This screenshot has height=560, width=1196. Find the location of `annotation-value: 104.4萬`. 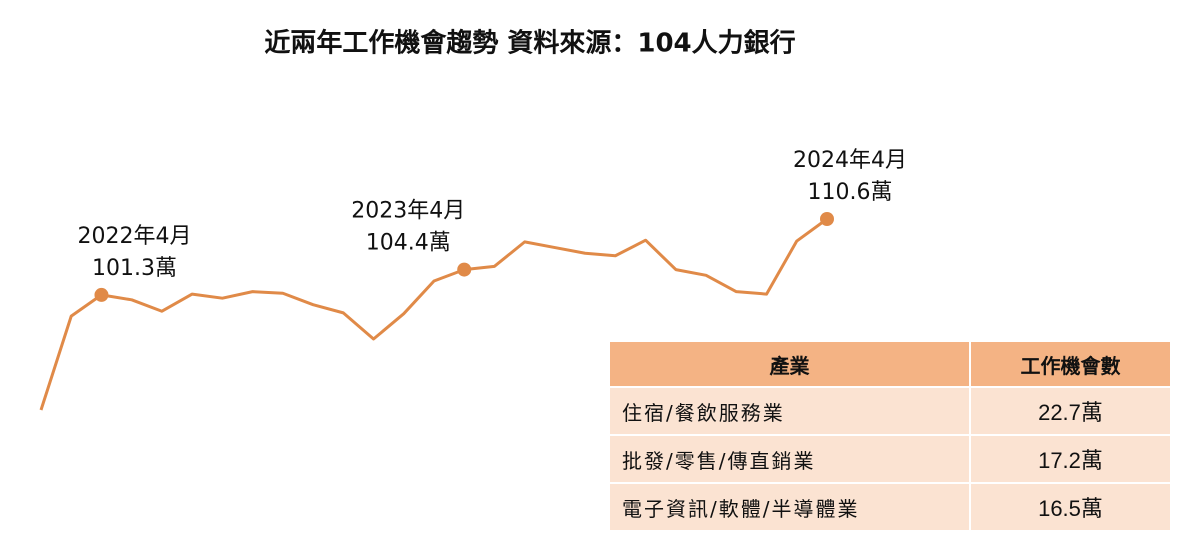

annotation-value: 104.4萬 is located at coordinates (408, 243).